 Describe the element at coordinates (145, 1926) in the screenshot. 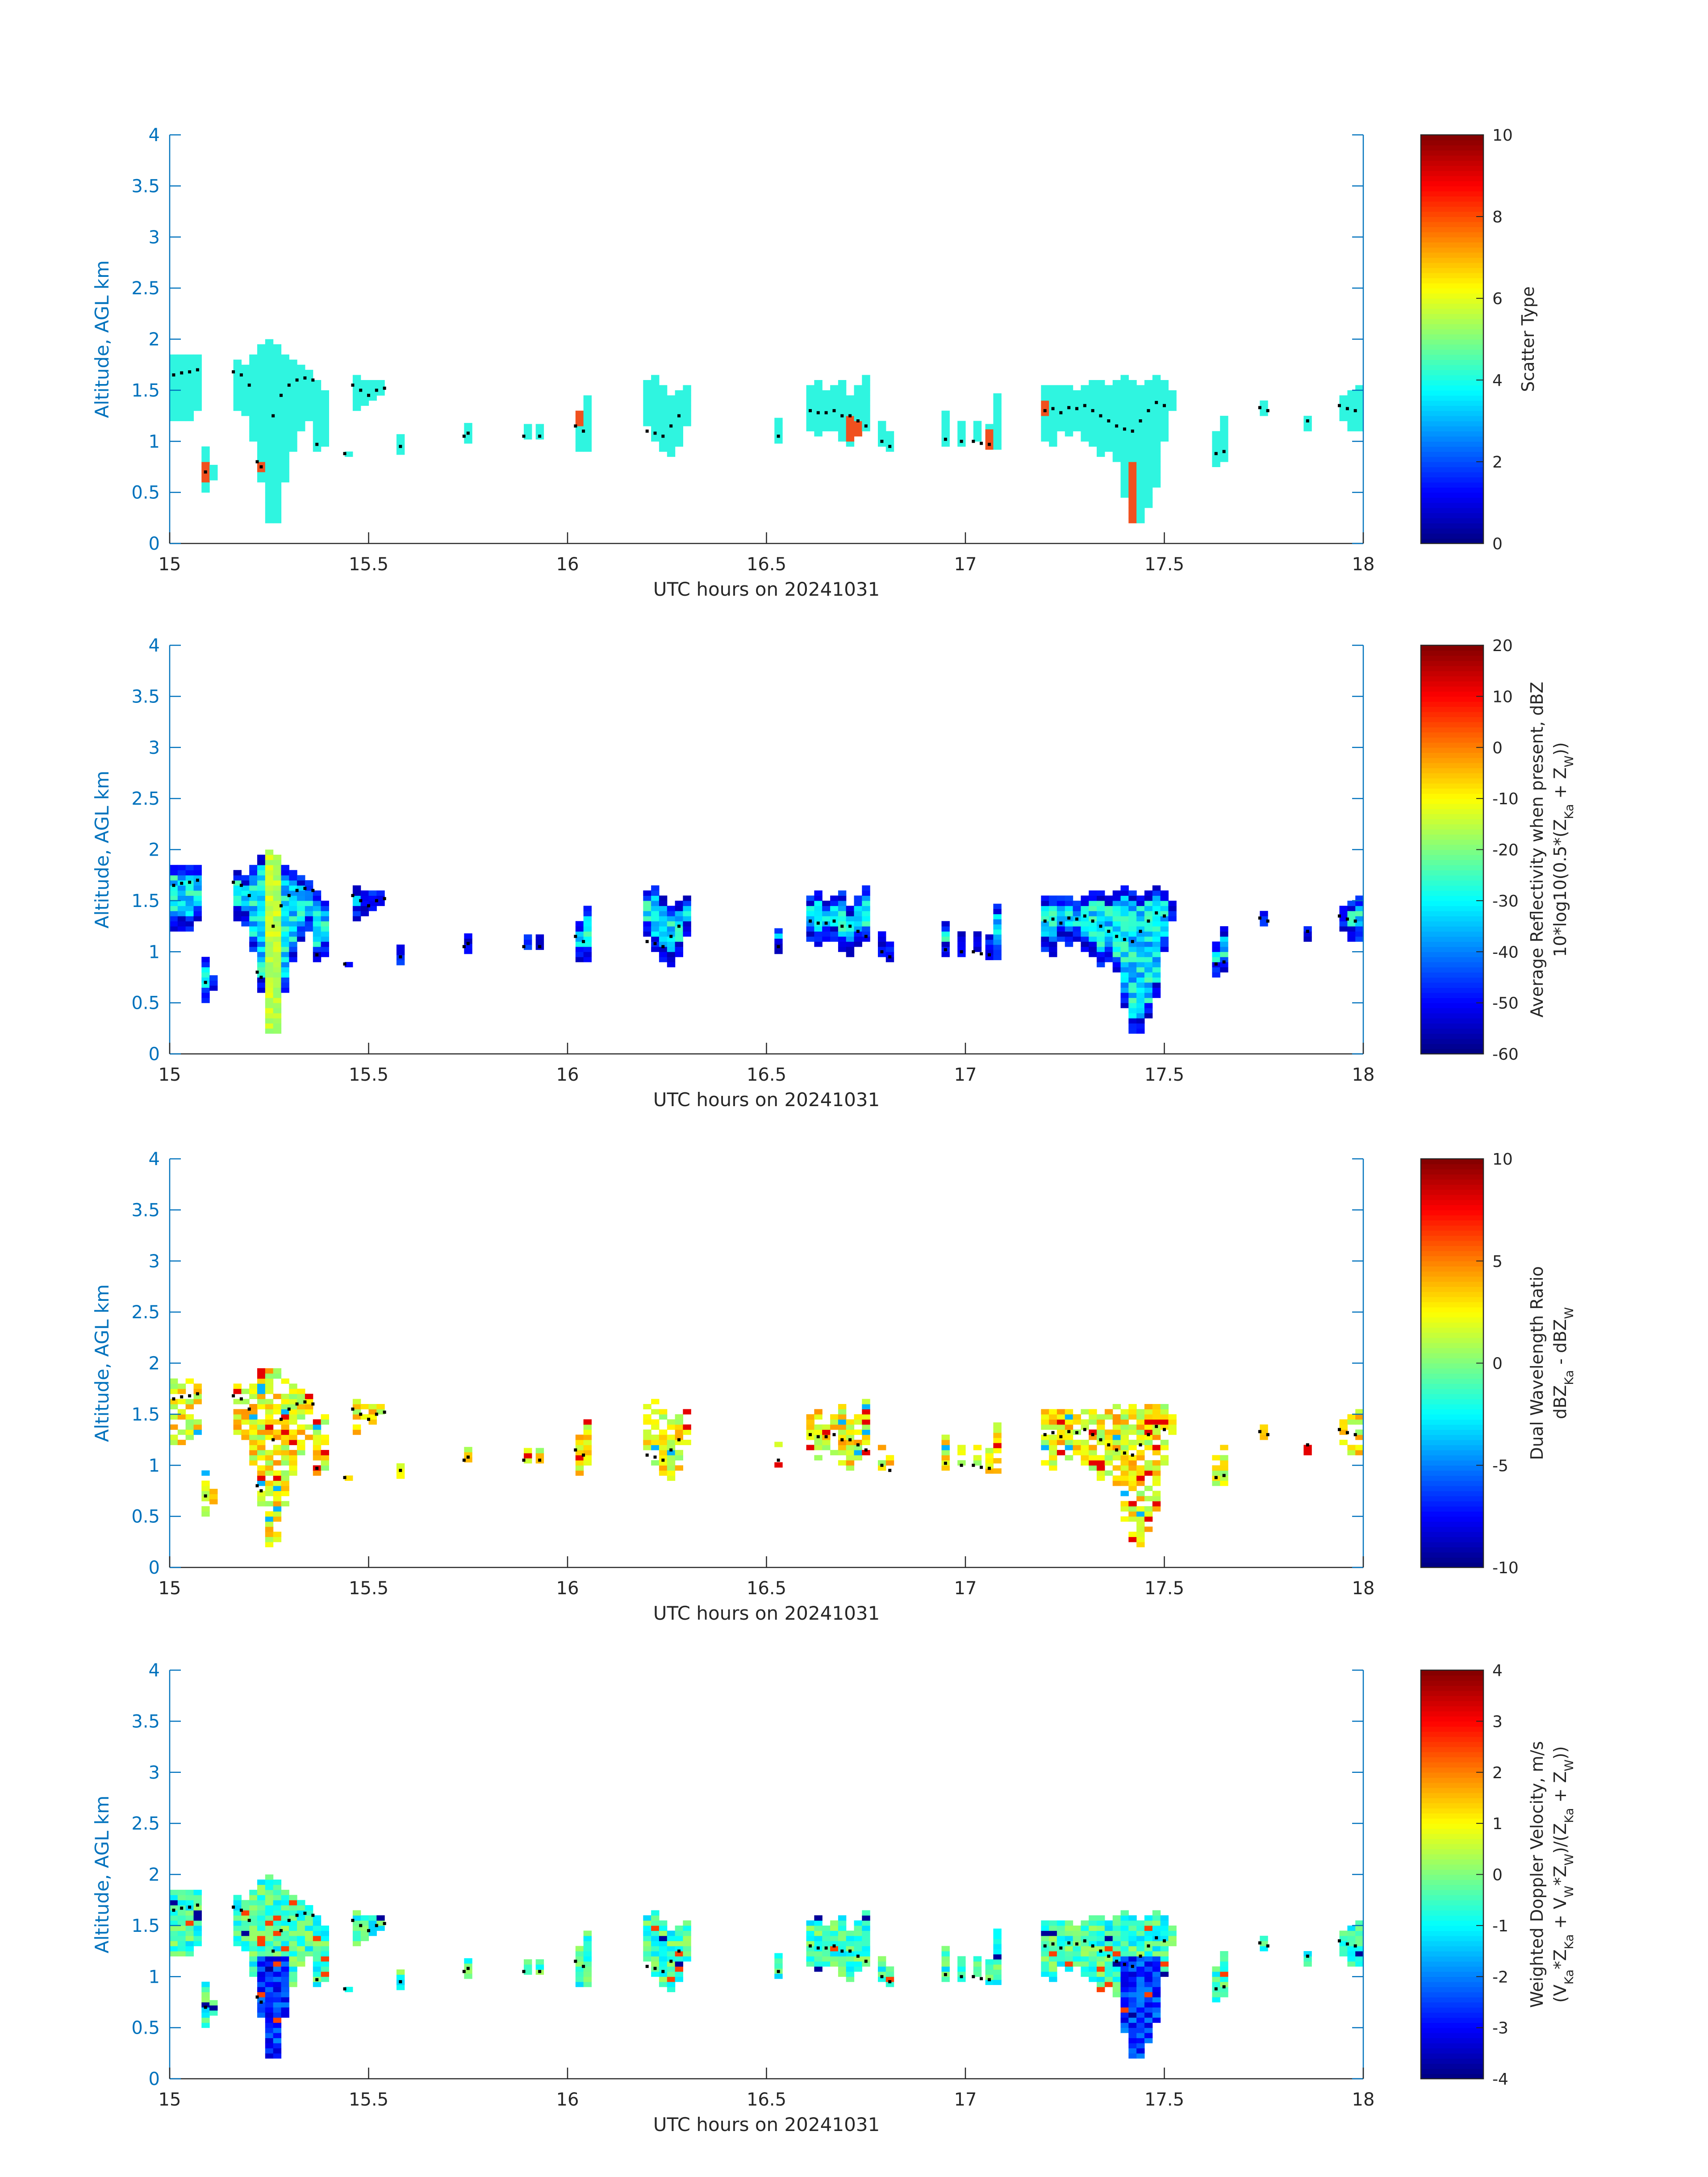

I see `y-tick-label: 1.5` at that location.